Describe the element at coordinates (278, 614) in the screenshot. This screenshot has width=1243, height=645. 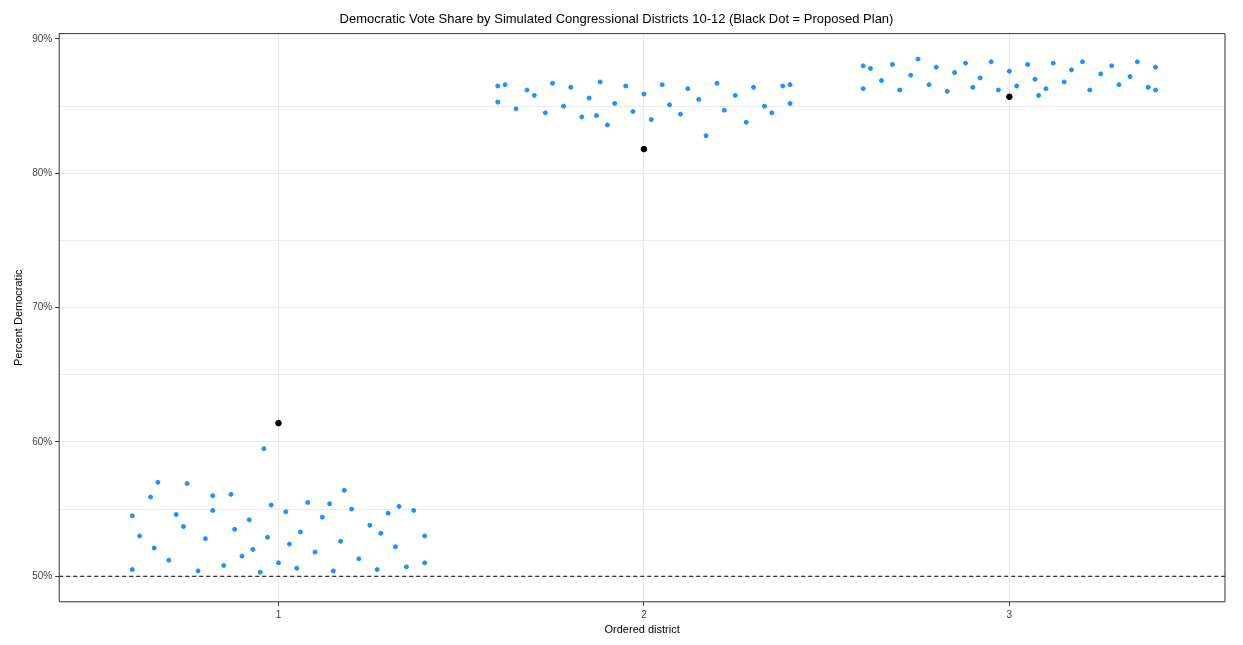
I see `x-tick-label: 1` at that location.